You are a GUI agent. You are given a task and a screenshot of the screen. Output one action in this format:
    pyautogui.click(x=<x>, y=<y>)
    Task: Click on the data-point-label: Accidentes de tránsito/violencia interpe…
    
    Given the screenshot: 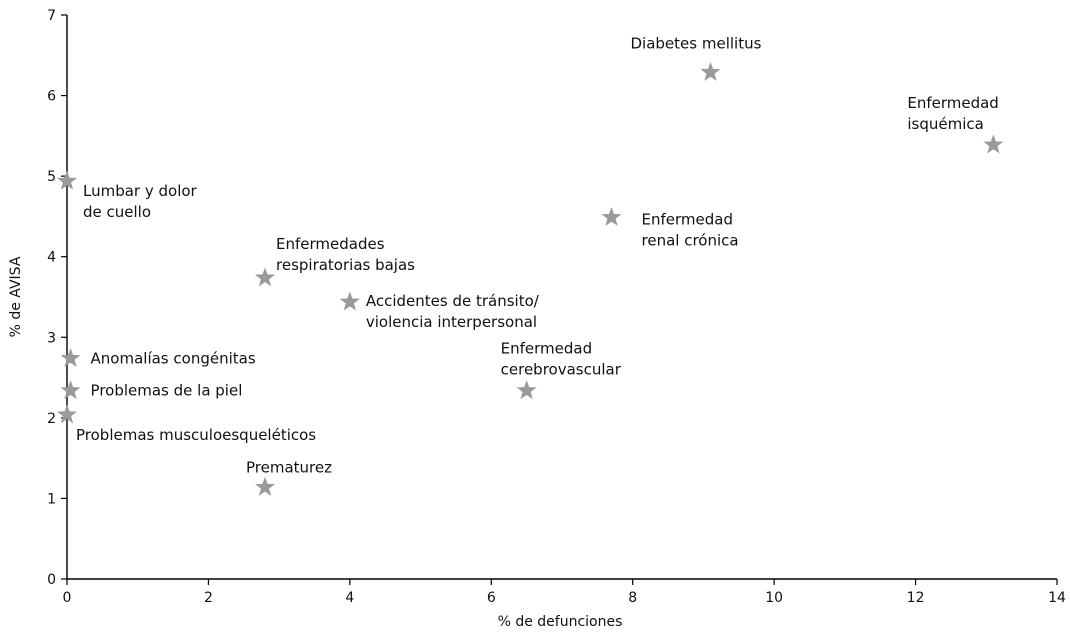 What is the action you would take?
    pyautogui.click(x=453, y=311)
    